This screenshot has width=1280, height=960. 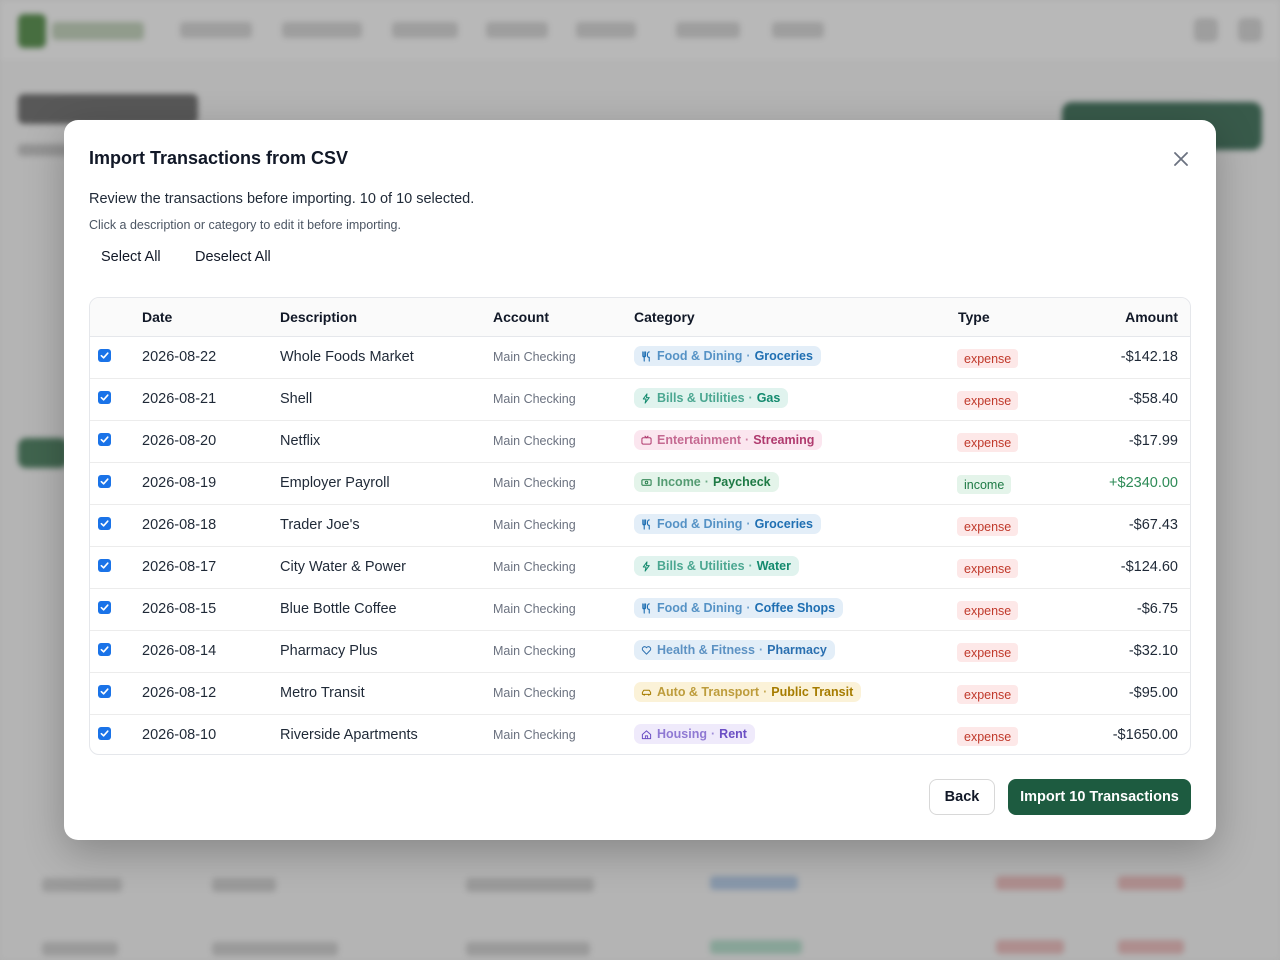 I want to click on row-category-badge: Housing · Rent, so click(x=694, y=734).